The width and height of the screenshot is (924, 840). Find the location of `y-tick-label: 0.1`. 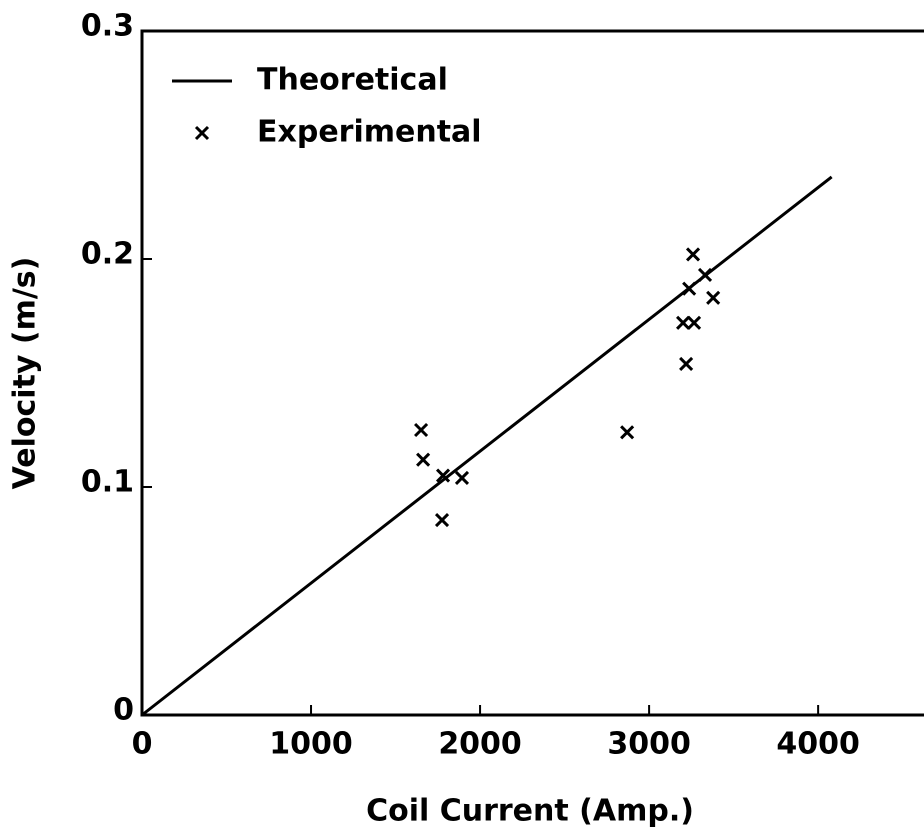

y-tick-label: 0.1 is located at coordinates (107, 482).